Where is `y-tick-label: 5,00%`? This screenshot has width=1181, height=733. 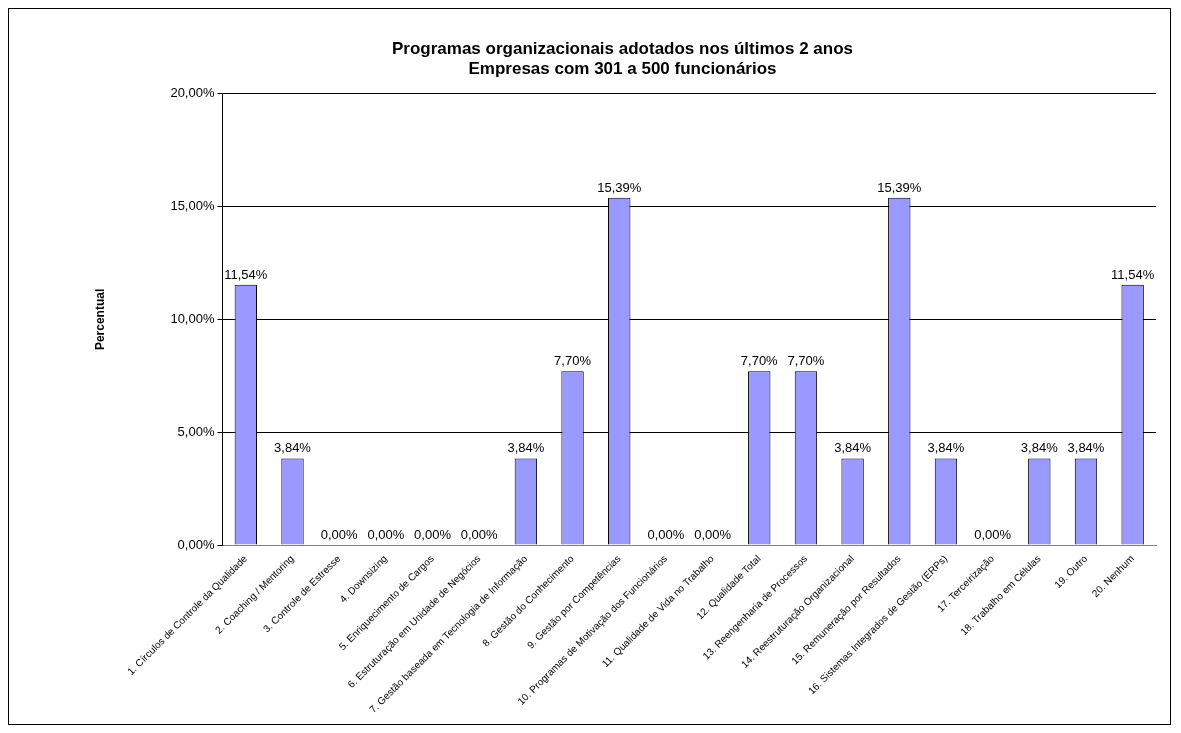
y-tick-label: 5,00% is located at coordinates (196, 431).